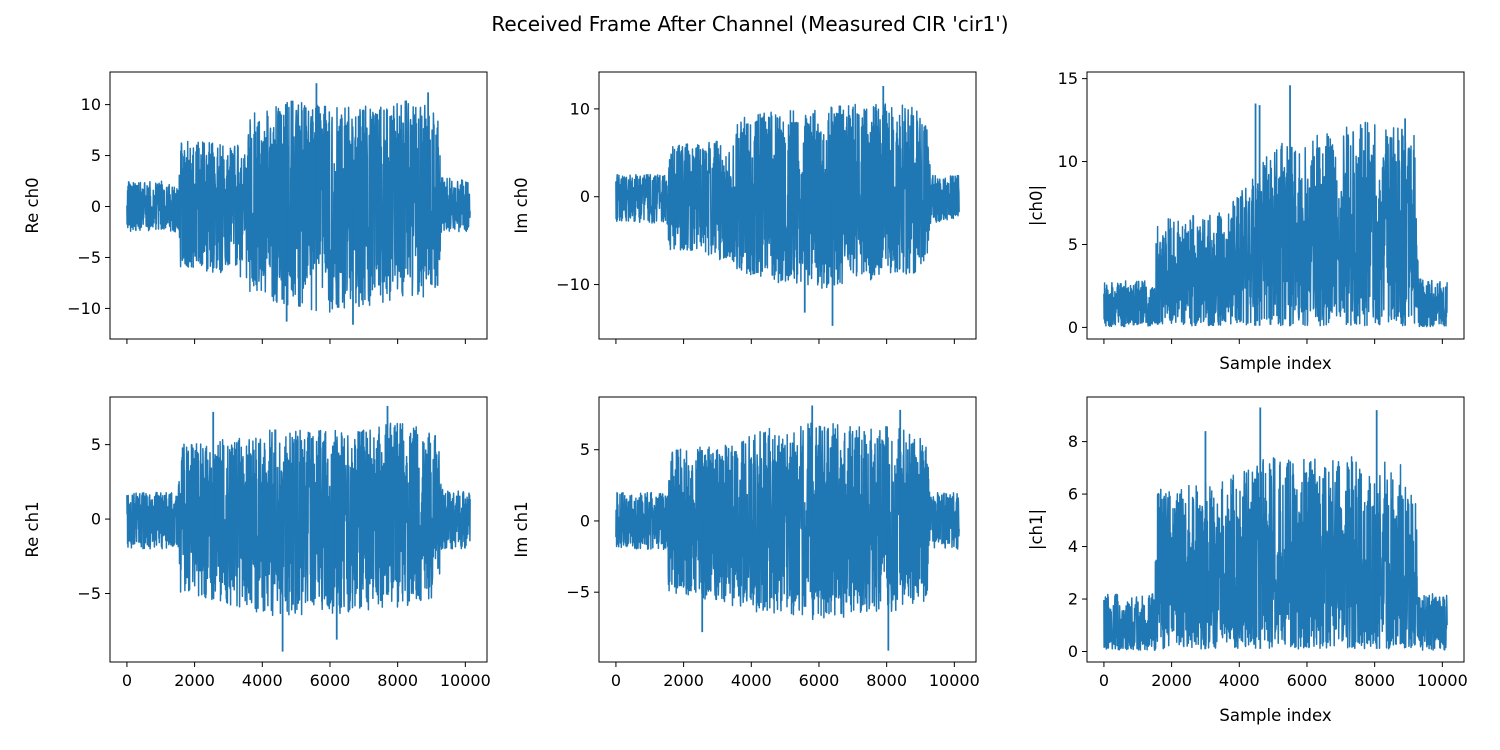  I want to click on plot-area-re-ch1, so click(298, 528).